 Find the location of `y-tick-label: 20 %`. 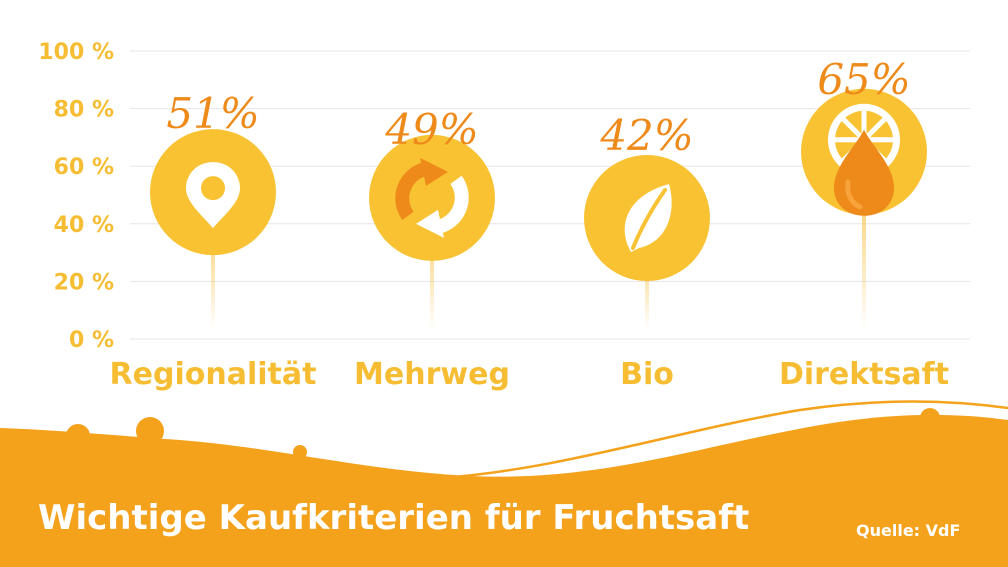

y-tick-label: 20 % is located at coordinates (84, 282).